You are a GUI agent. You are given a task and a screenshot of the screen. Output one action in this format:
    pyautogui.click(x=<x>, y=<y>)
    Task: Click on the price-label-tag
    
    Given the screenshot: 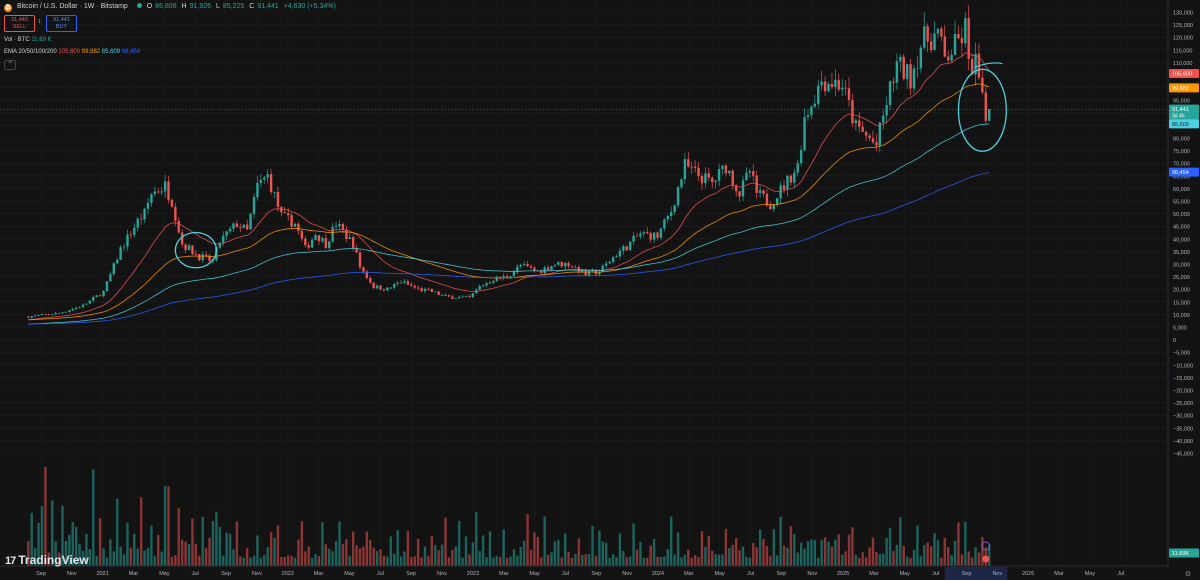 What is the action you would take?
    pyautogui.click(x=1184, y=124)
    